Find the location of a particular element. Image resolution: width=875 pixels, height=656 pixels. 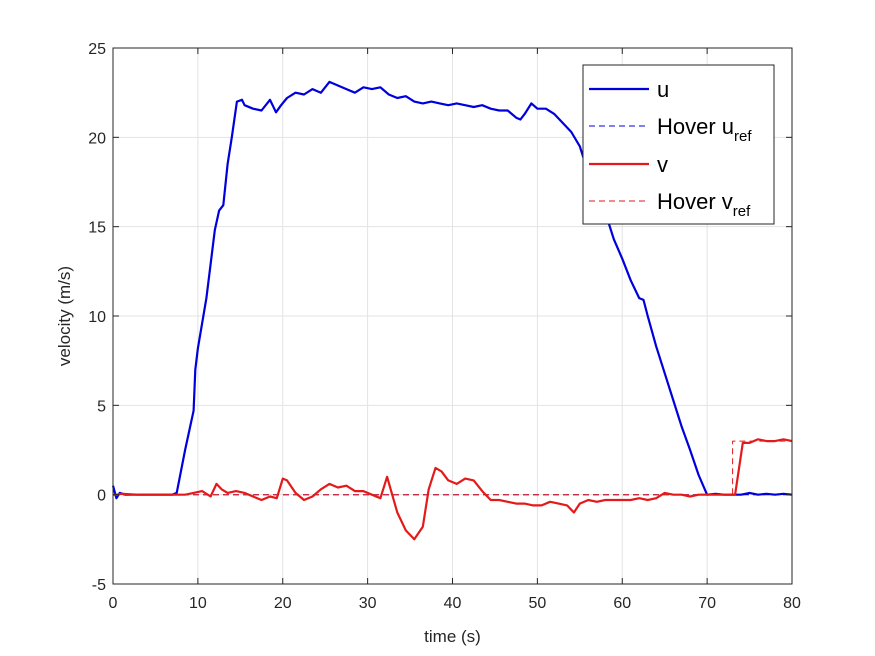

y-tick-label: 5 is located at coordinates (101, 406).